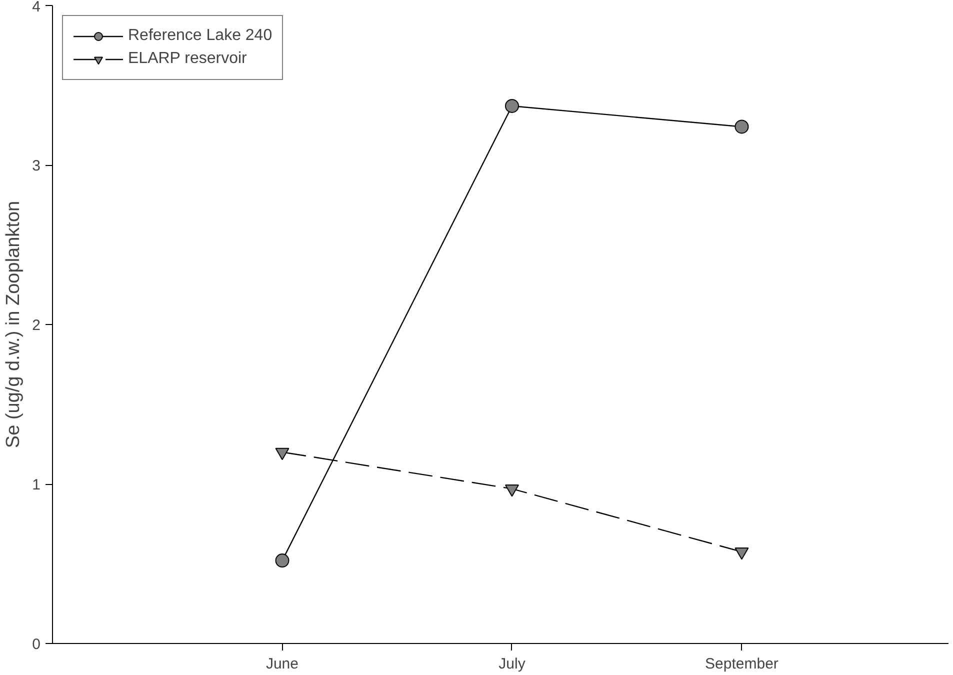 This screenshot has width=953, height=675. What do you see at coordinates (36, 166) in the screenshot?
I see `y-tick-label: 3` at bounding box center [36, 166].